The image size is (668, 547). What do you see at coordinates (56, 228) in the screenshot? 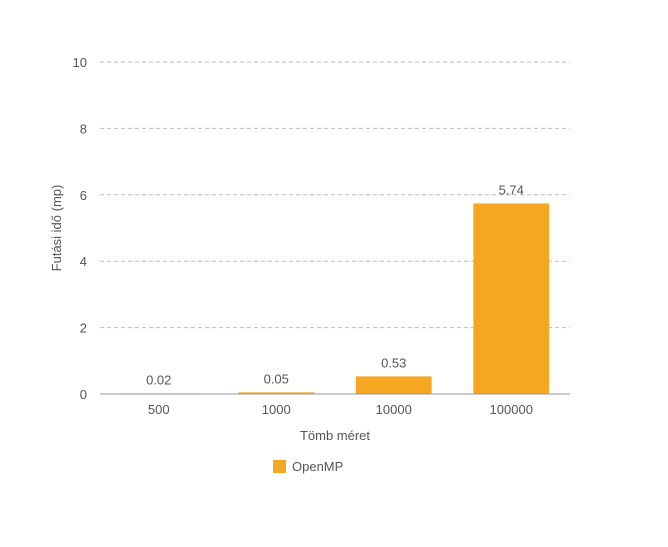
I see `y-axis-title: Futási idő (mp)` at bounding box center [56, 228].